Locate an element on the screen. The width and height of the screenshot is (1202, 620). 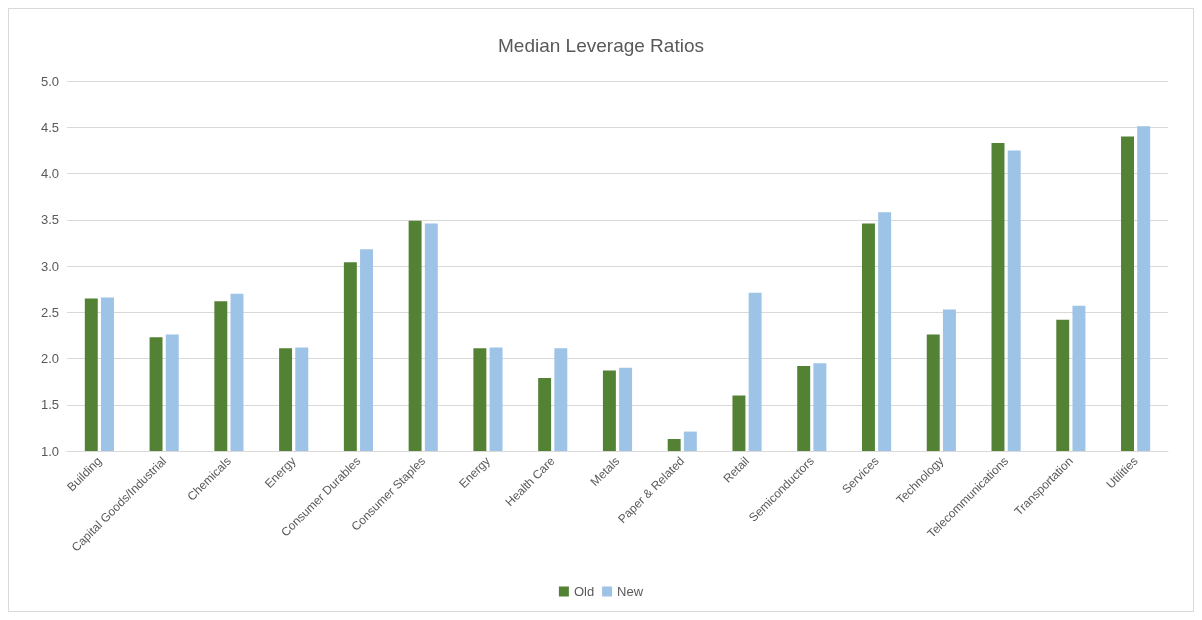
y-tick-label: 3.0 is located at coordinates (49, 266).